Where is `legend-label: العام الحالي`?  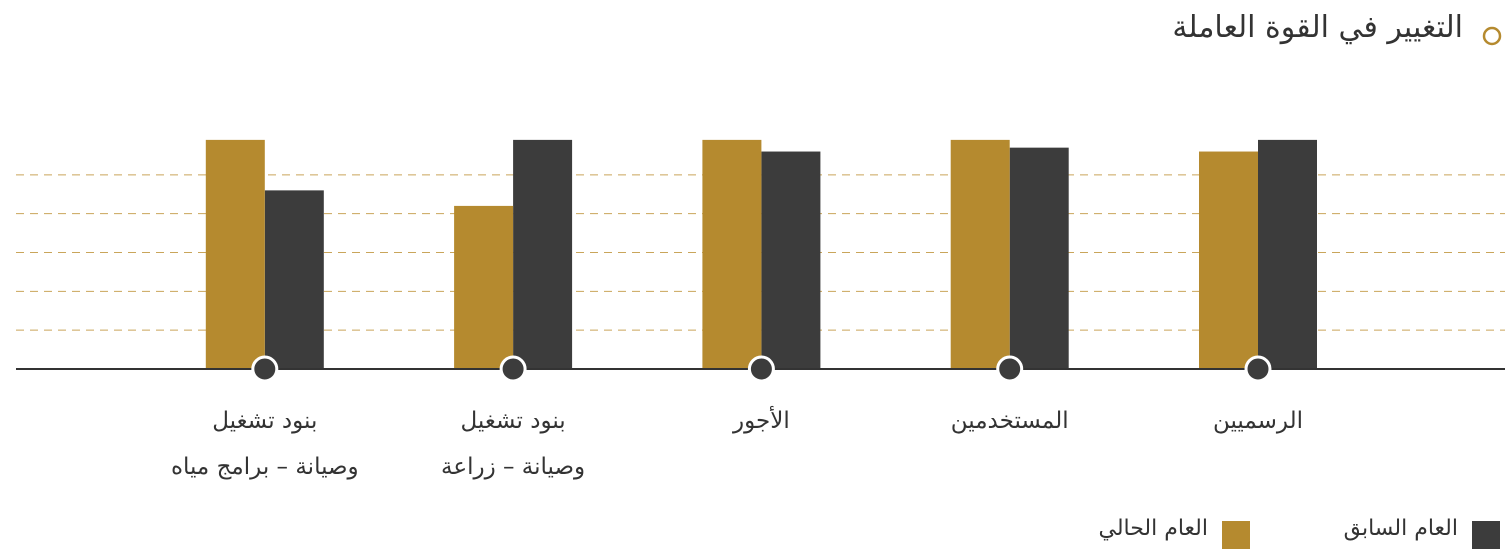 legend-label: العام الحالي is located at coordinates (1153, 528).